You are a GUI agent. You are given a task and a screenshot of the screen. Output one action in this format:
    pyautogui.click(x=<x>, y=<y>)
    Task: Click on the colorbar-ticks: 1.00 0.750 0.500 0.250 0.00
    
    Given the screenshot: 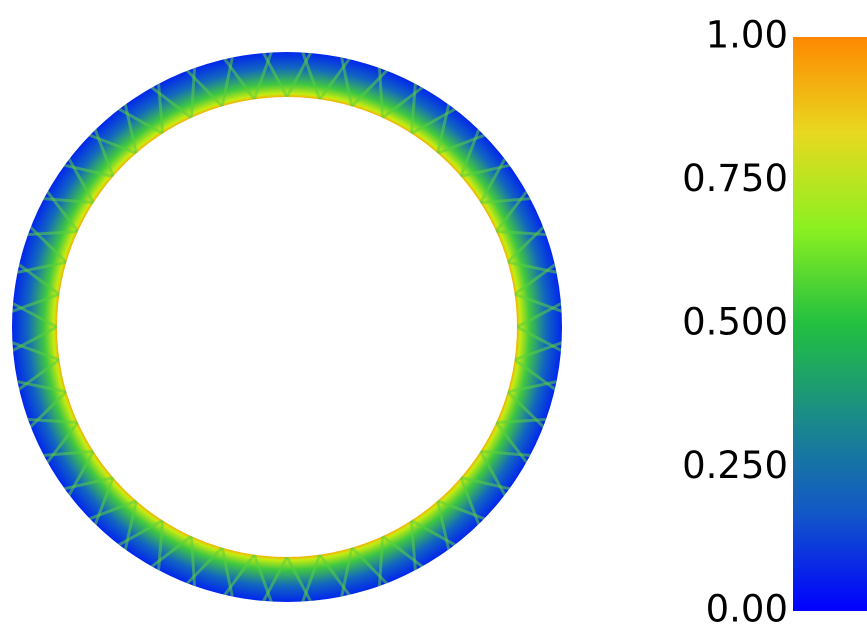 What is the action you would take?
    pyautogui.click(x=735, y=322)
    